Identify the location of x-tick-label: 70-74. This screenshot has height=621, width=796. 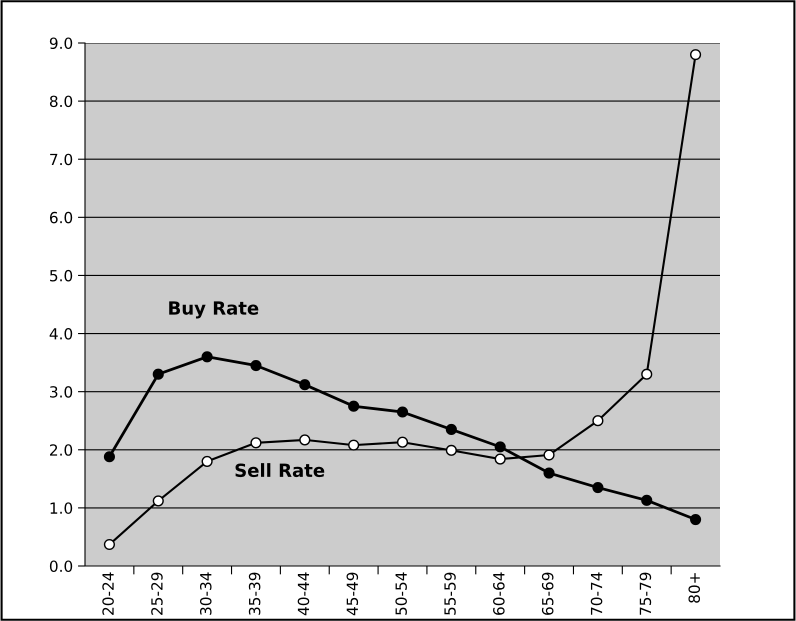
(596, 593).